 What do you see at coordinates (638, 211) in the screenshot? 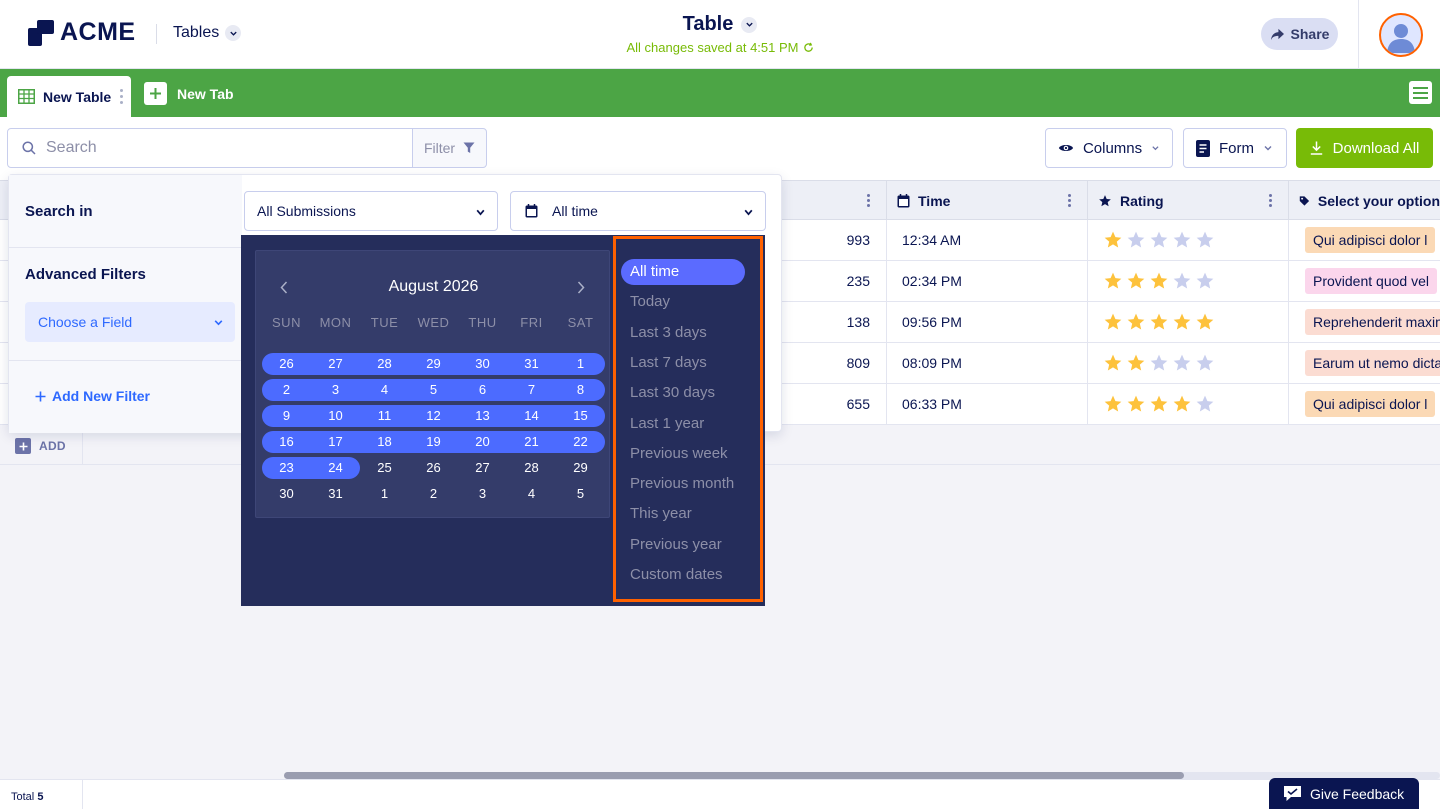
I see `date-range-select: All time` at bounding box center [638, 211].